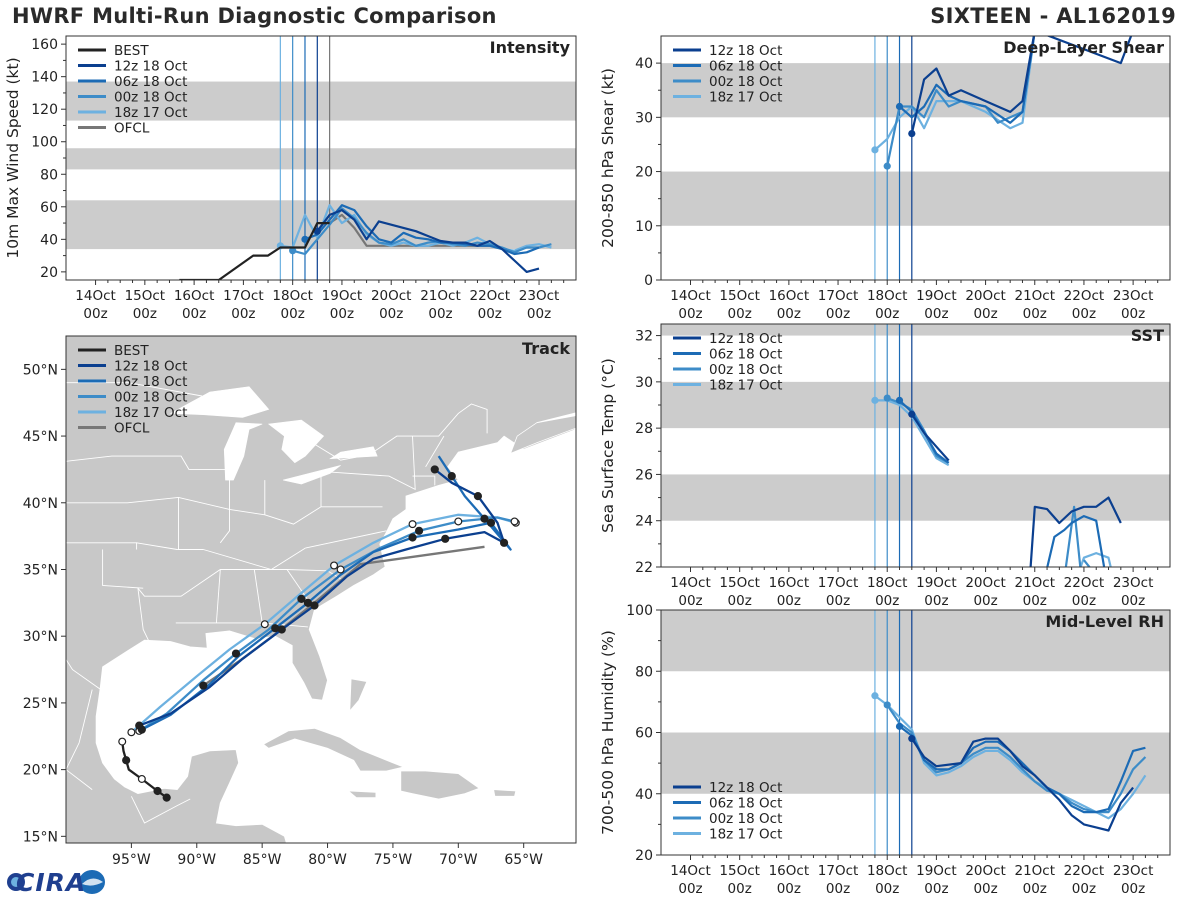 The image size is (1200, 900). Describe the element at coordinates (936, 871) in the screenshot. I see `rh-xtick-day: 19Oct` at that location.